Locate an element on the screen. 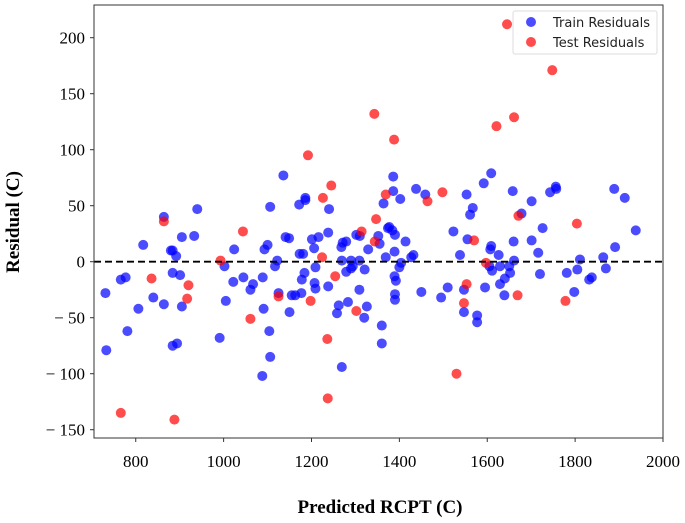 The width and height of the screenshot is (685, 523). legend-label-test: Test Residuals is located at coordinates (598, 43).